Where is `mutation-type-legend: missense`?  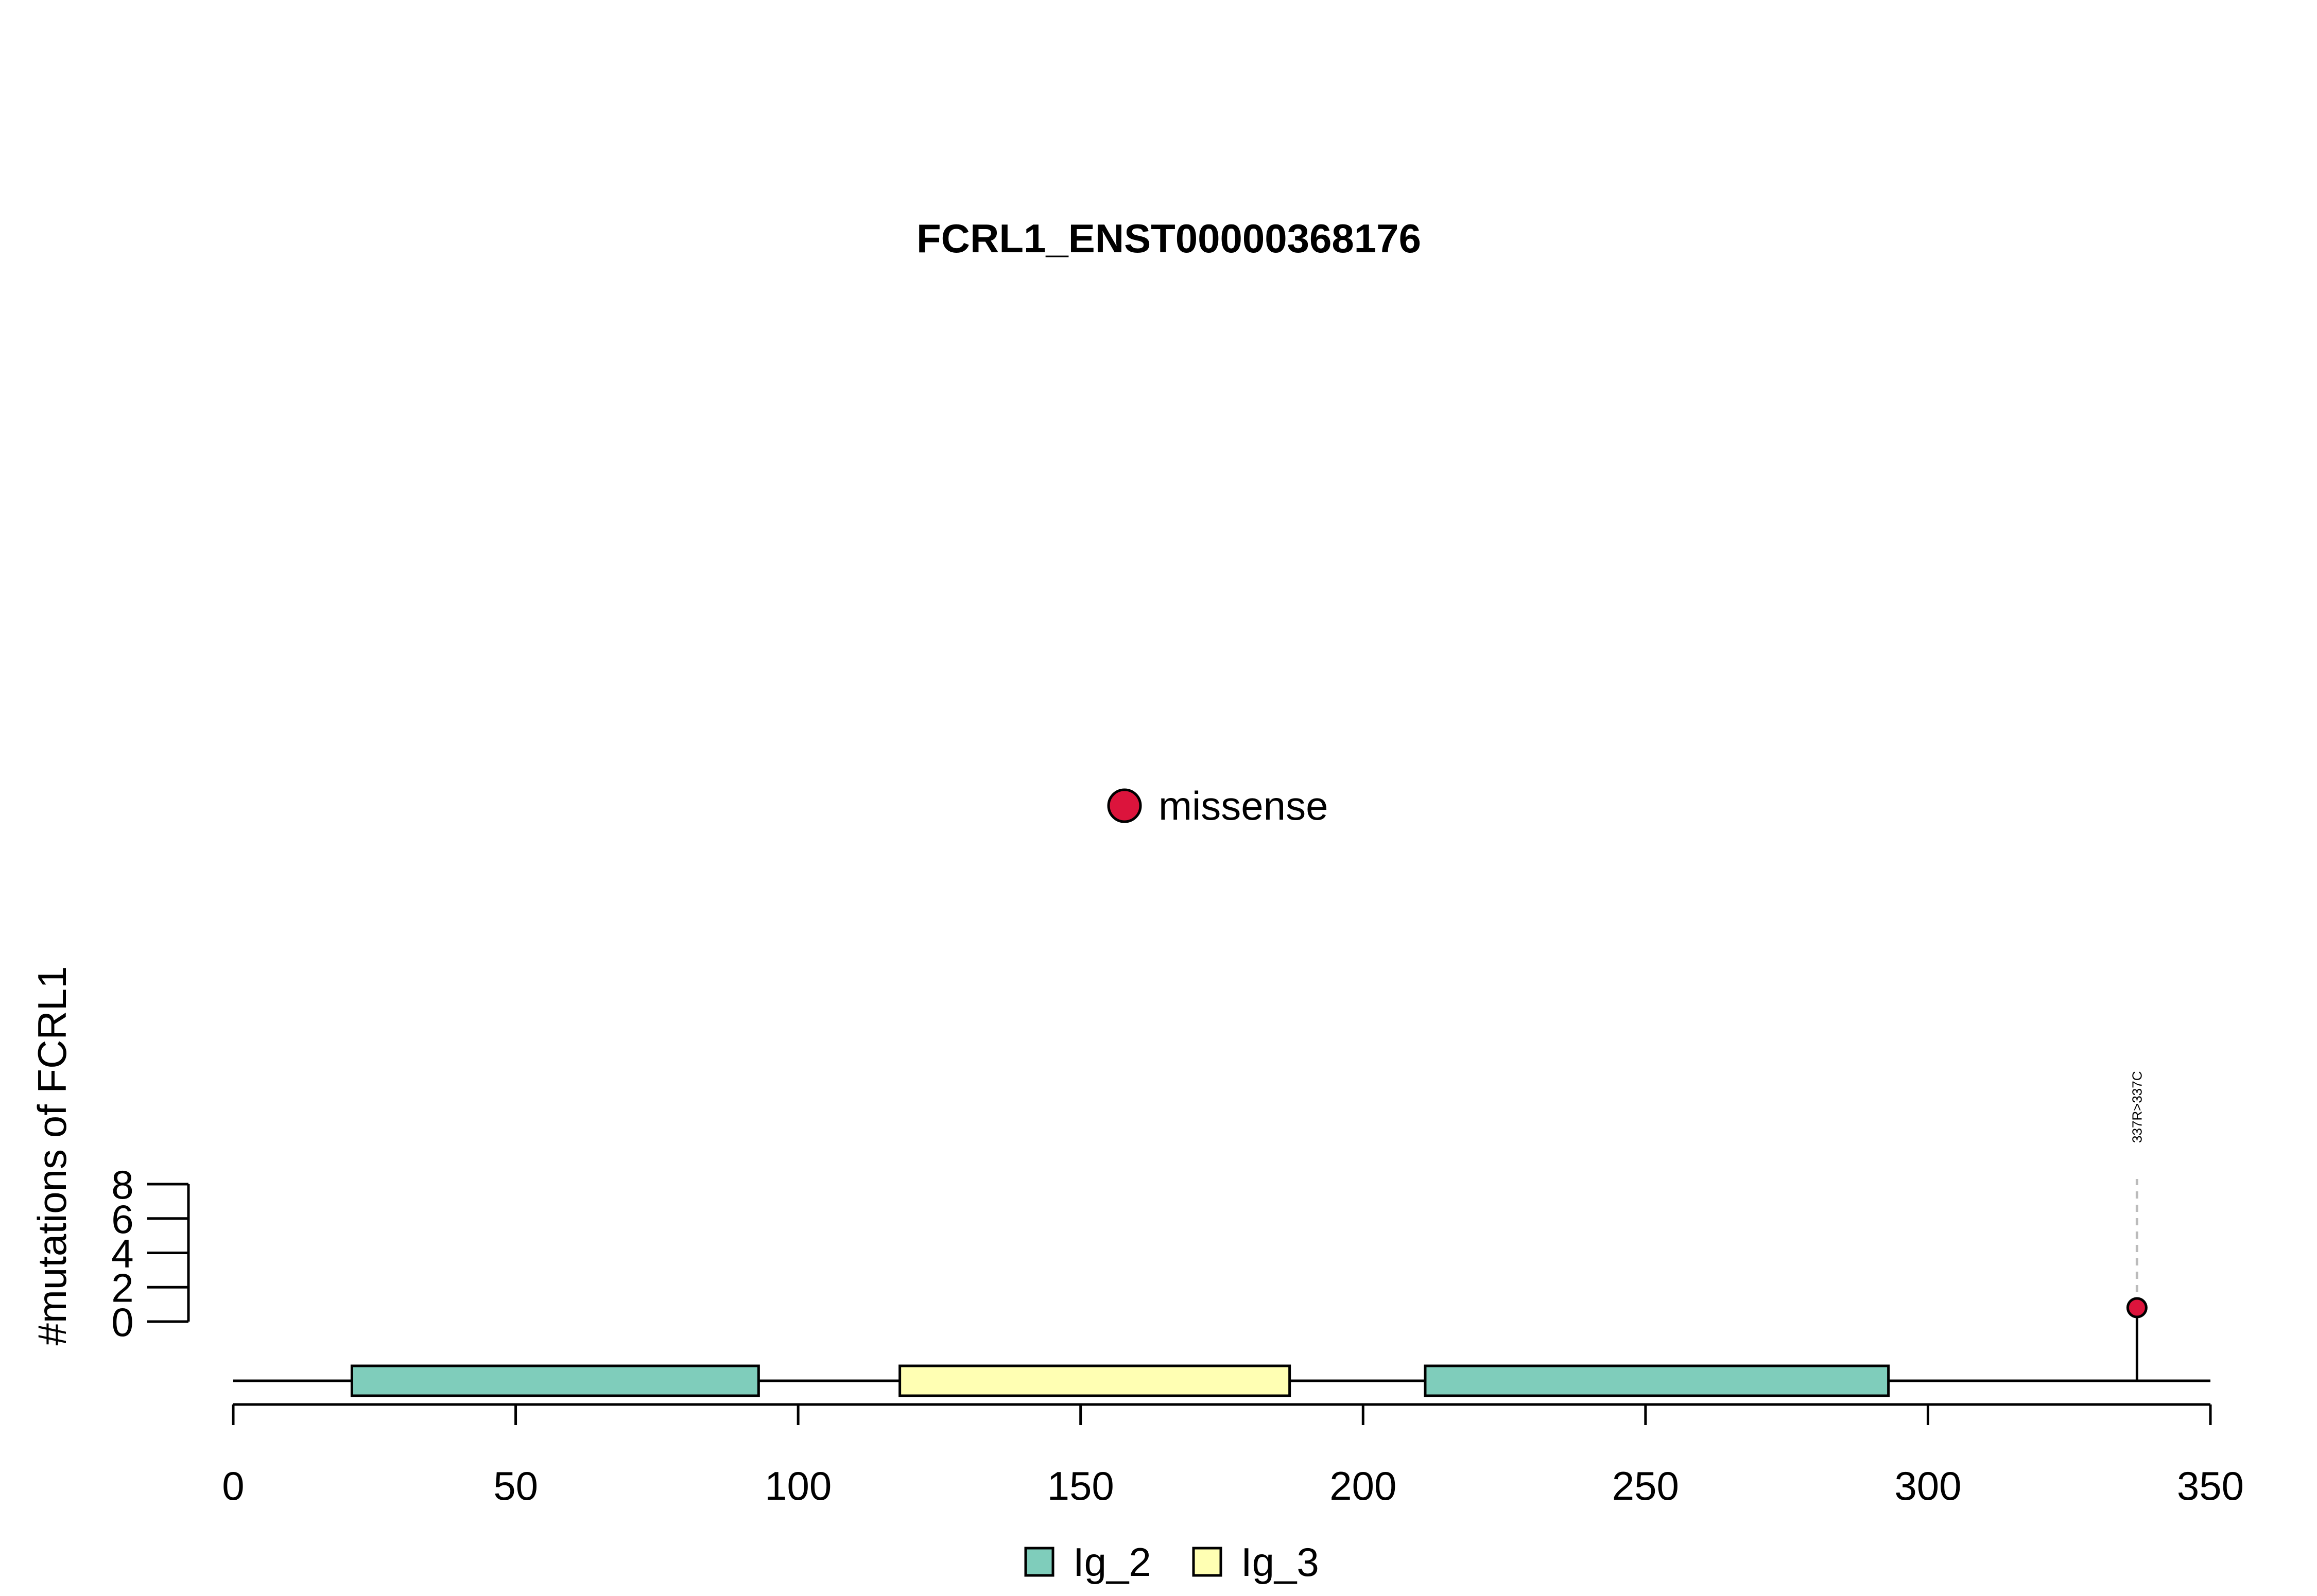 mutation-type-legend: missense is located at coordinates (1217, 805).